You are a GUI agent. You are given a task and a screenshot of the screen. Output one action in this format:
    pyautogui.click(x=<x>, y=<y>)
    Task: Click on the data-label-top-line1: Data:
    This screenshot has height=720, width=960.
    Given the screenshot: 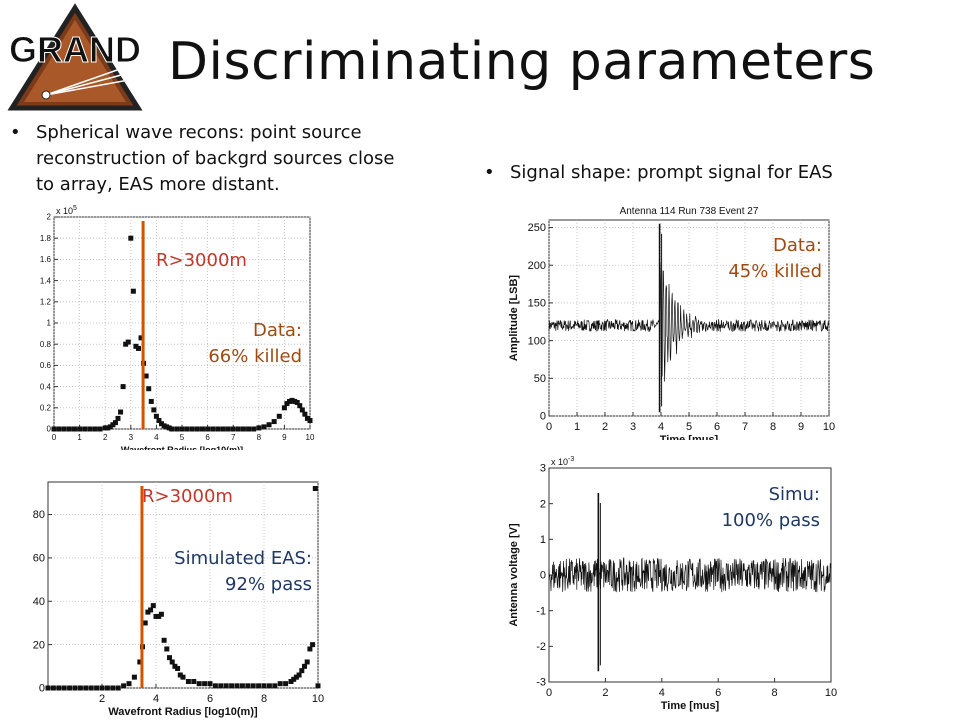 What is the action you would take?
    pyautogui.click(x=277, y=330)
    